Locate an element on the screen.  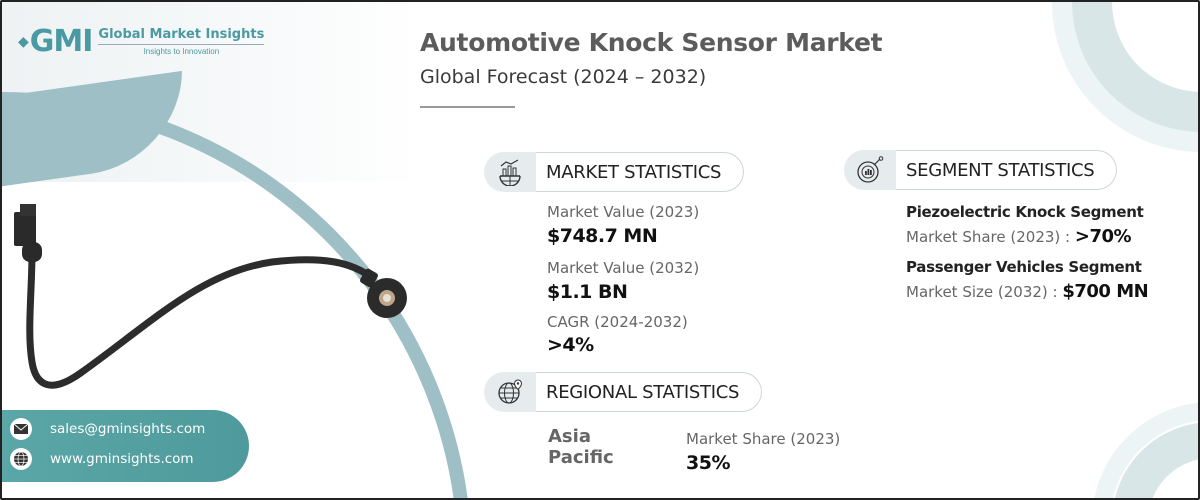
chart-globe-icon is located at coordinates (510, 172).